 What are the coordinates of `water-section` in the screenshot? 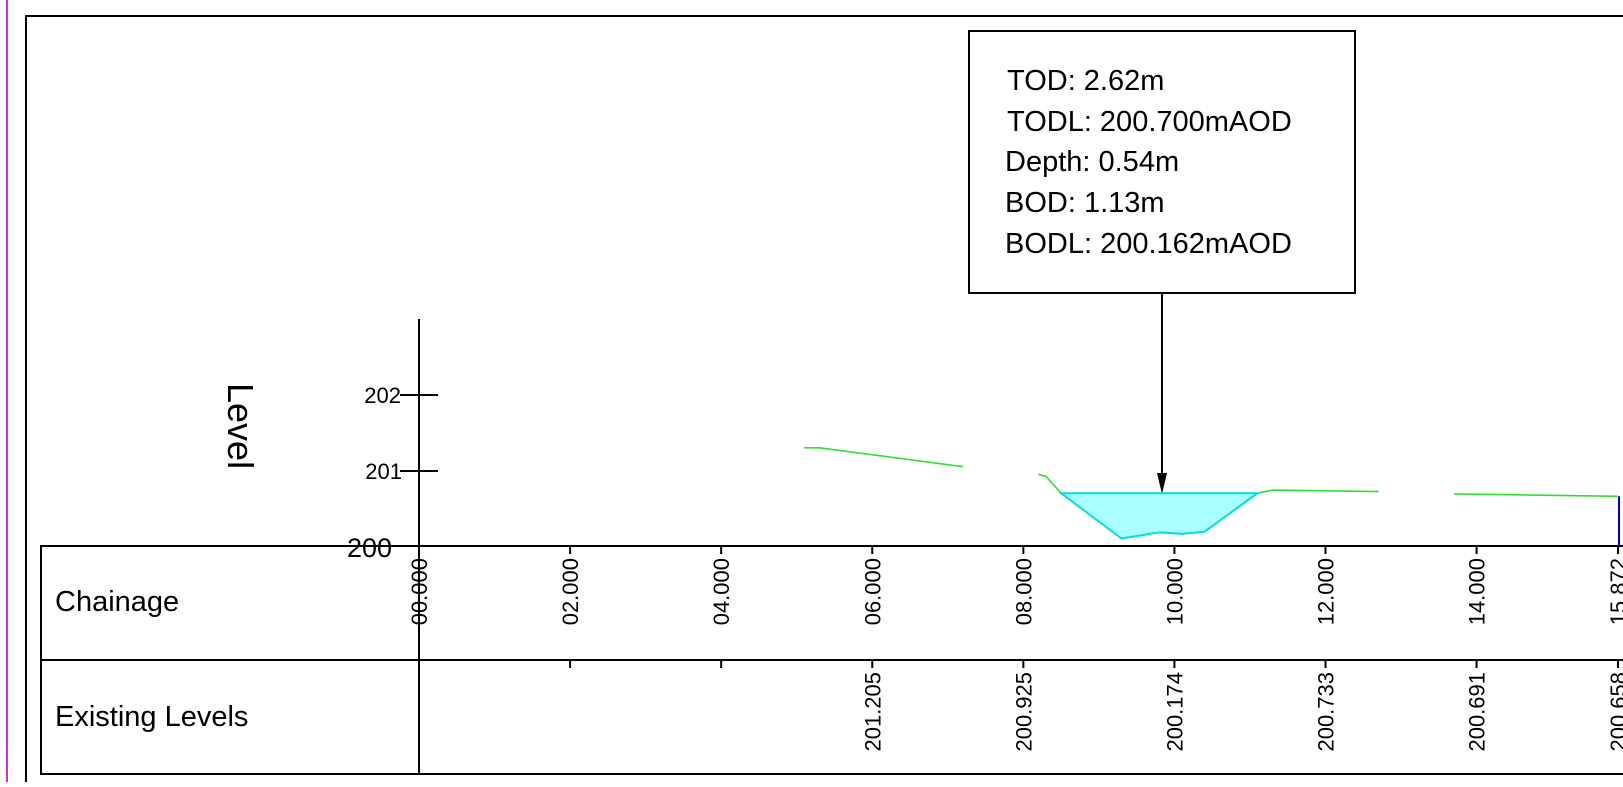 It's located at (1159, 516).